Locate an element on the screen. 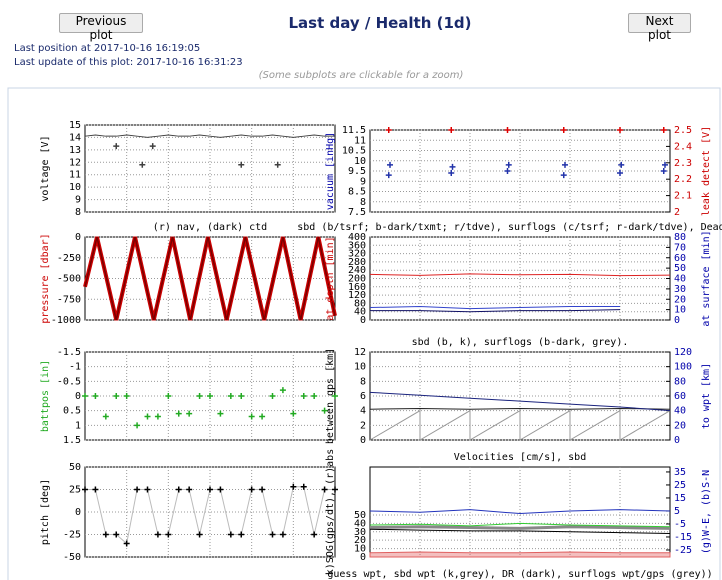 The height and width of the screenshot is (580, 722). y-axis-label: between gps [km] is located at coordinates (330, 396).